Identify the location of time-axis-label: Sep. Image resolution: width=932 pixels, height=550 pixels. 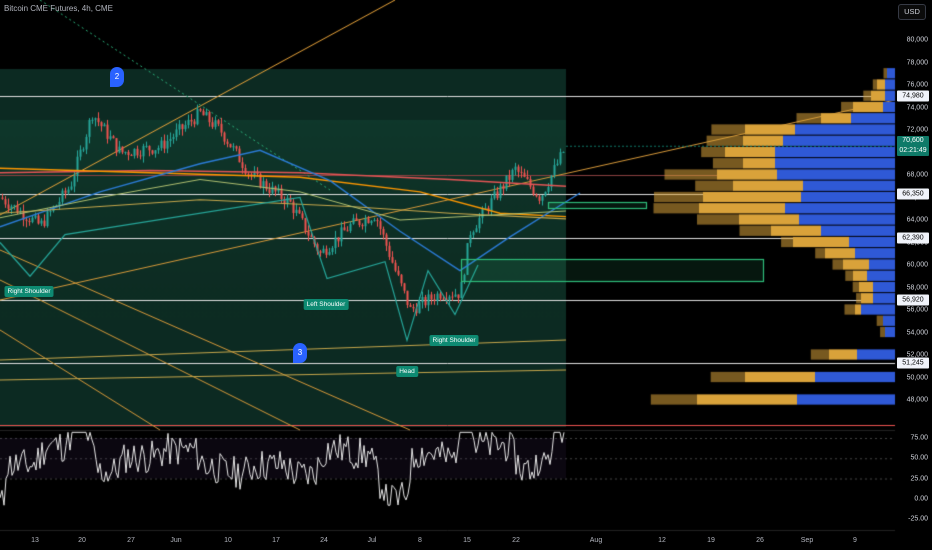
(807, 540).